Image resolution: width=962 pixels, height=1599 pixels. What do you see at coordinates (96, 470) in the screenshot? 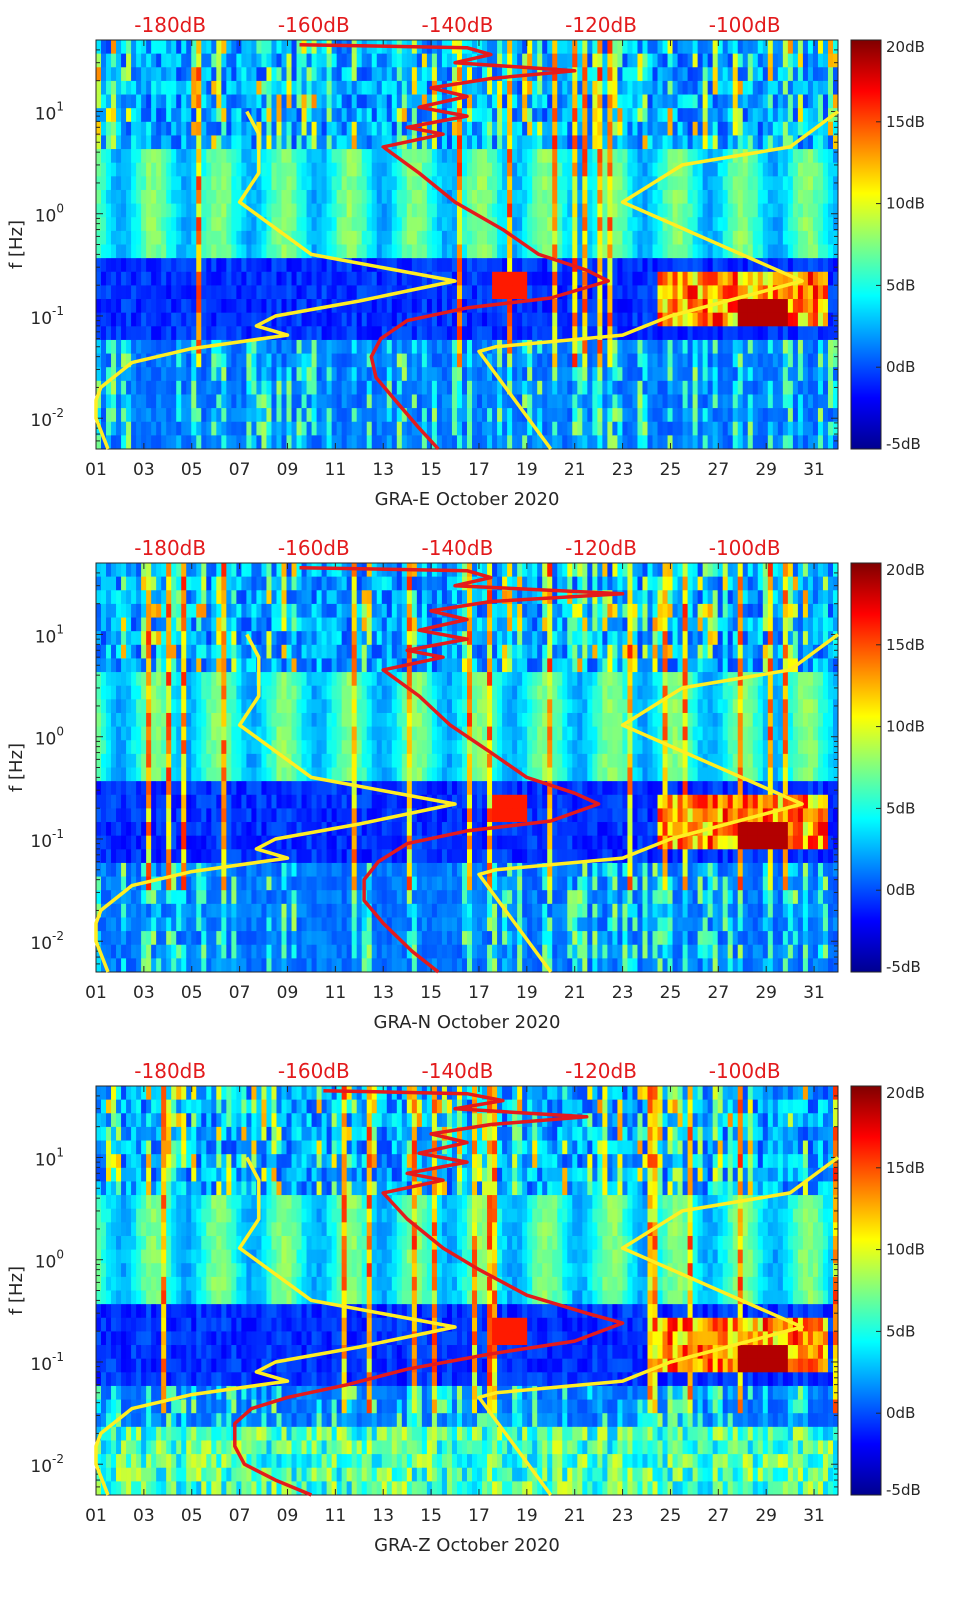
I see `x-tick-label: 01` at bounding box center [96, 470].